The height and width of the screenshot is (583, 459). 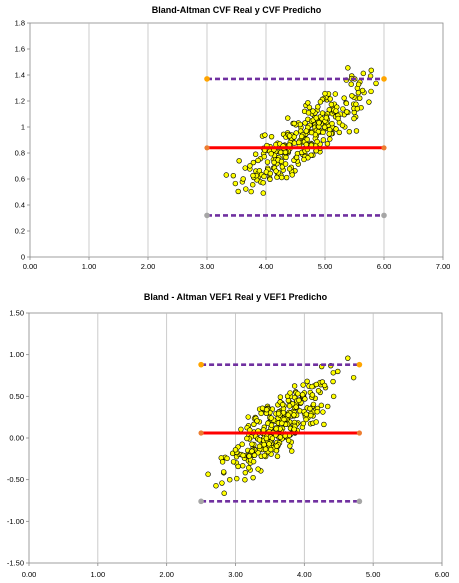 I want to click on y-tick-label: -1.50, so click(x=15, y=563).